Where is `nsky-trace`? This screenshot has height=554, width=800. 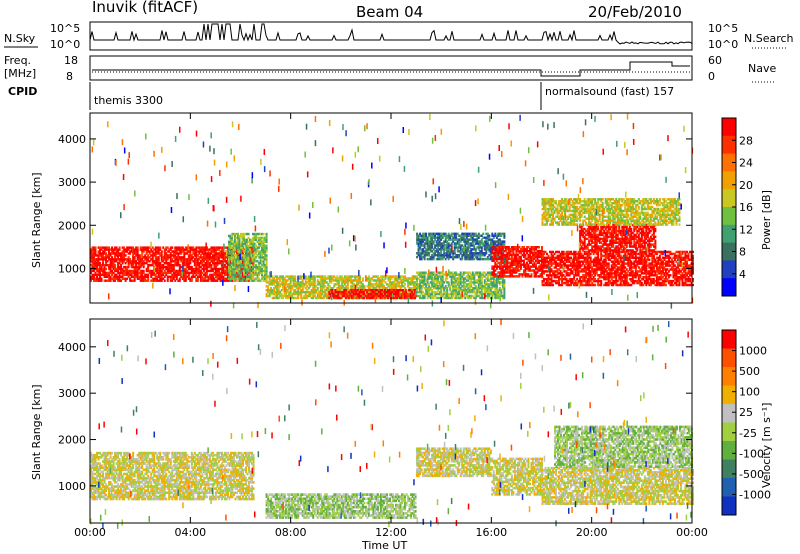
nsky-trace is located at coordinates (391, 34).